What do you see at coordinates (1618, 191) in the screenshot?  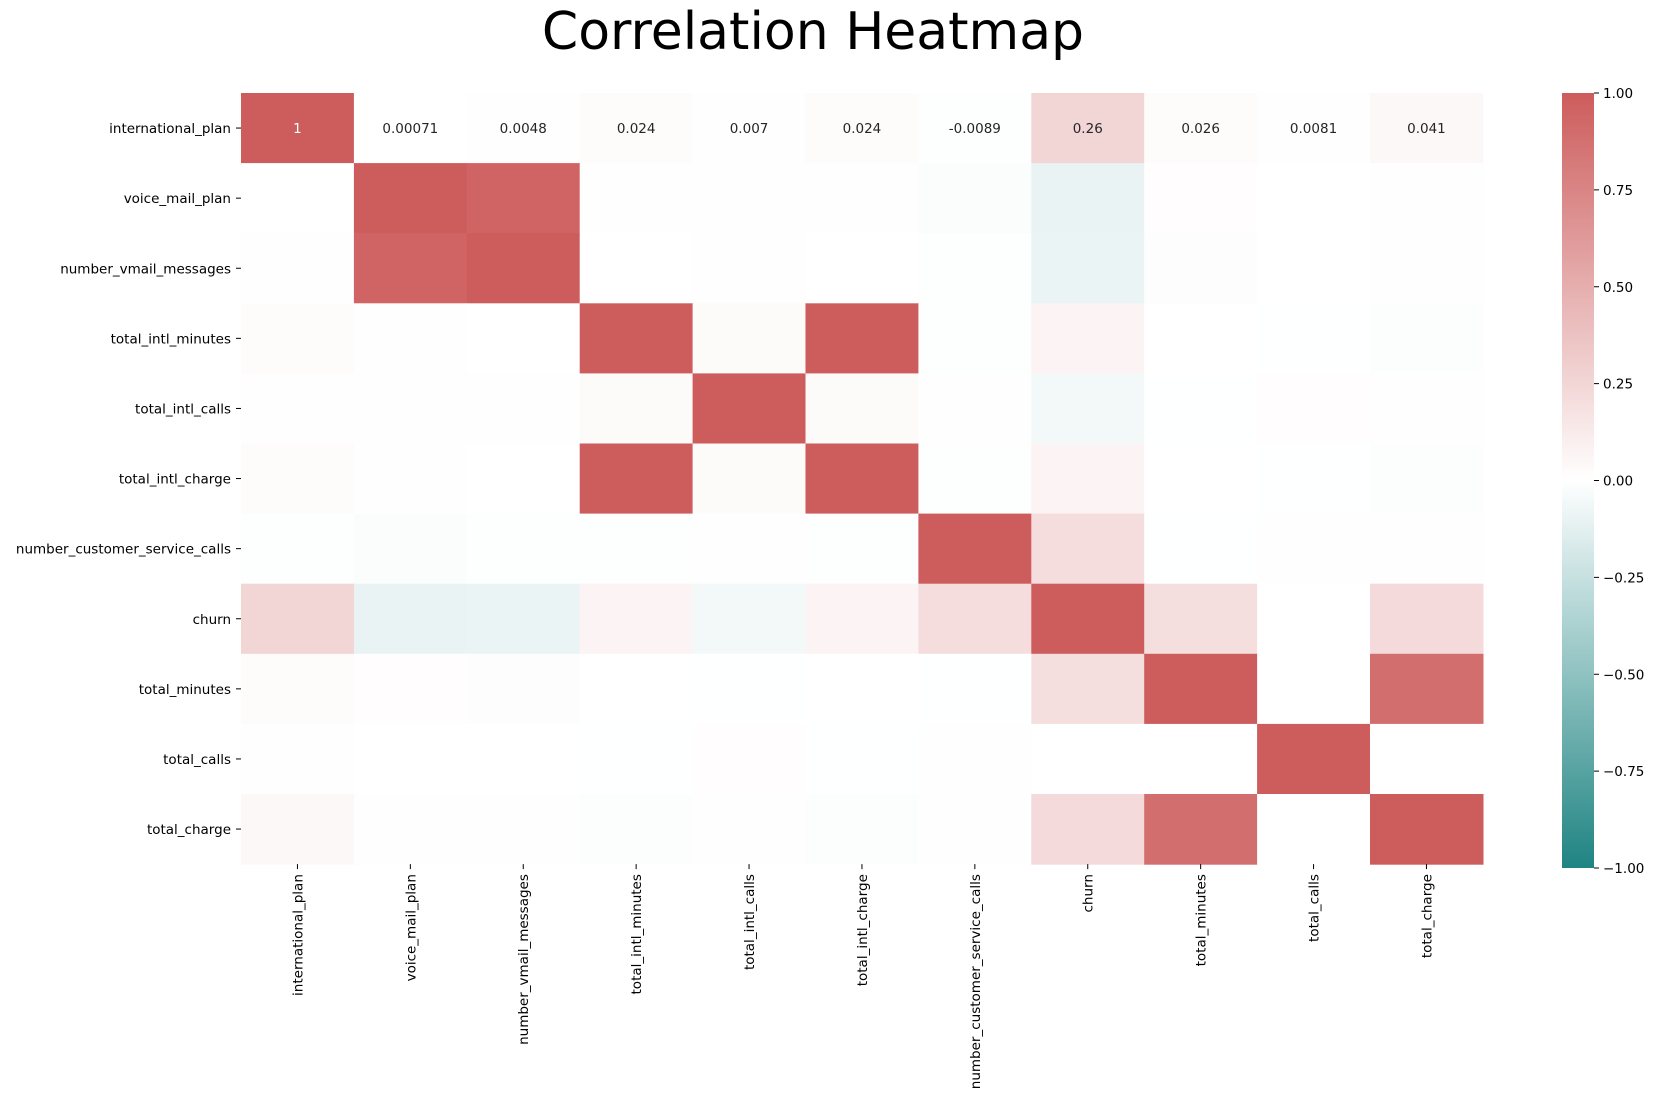 I see `colorbar-tick-label: 0.75` at bounding box center [1618, 191].